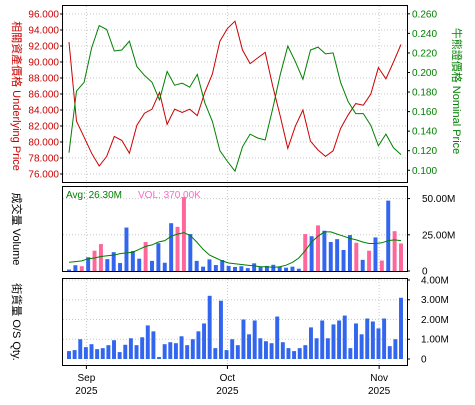 The height and width of the screenshot is (405, 475). I want to click on right-tick-label: 0.180, so click(424, 93).